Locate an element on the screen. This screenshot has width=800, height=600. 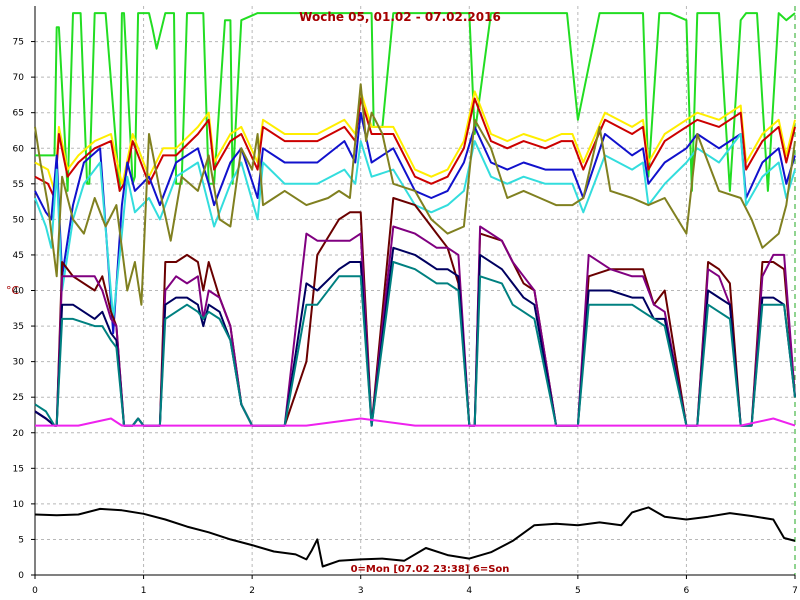
y-axis-label: °C is located at coordinates (13, 290).